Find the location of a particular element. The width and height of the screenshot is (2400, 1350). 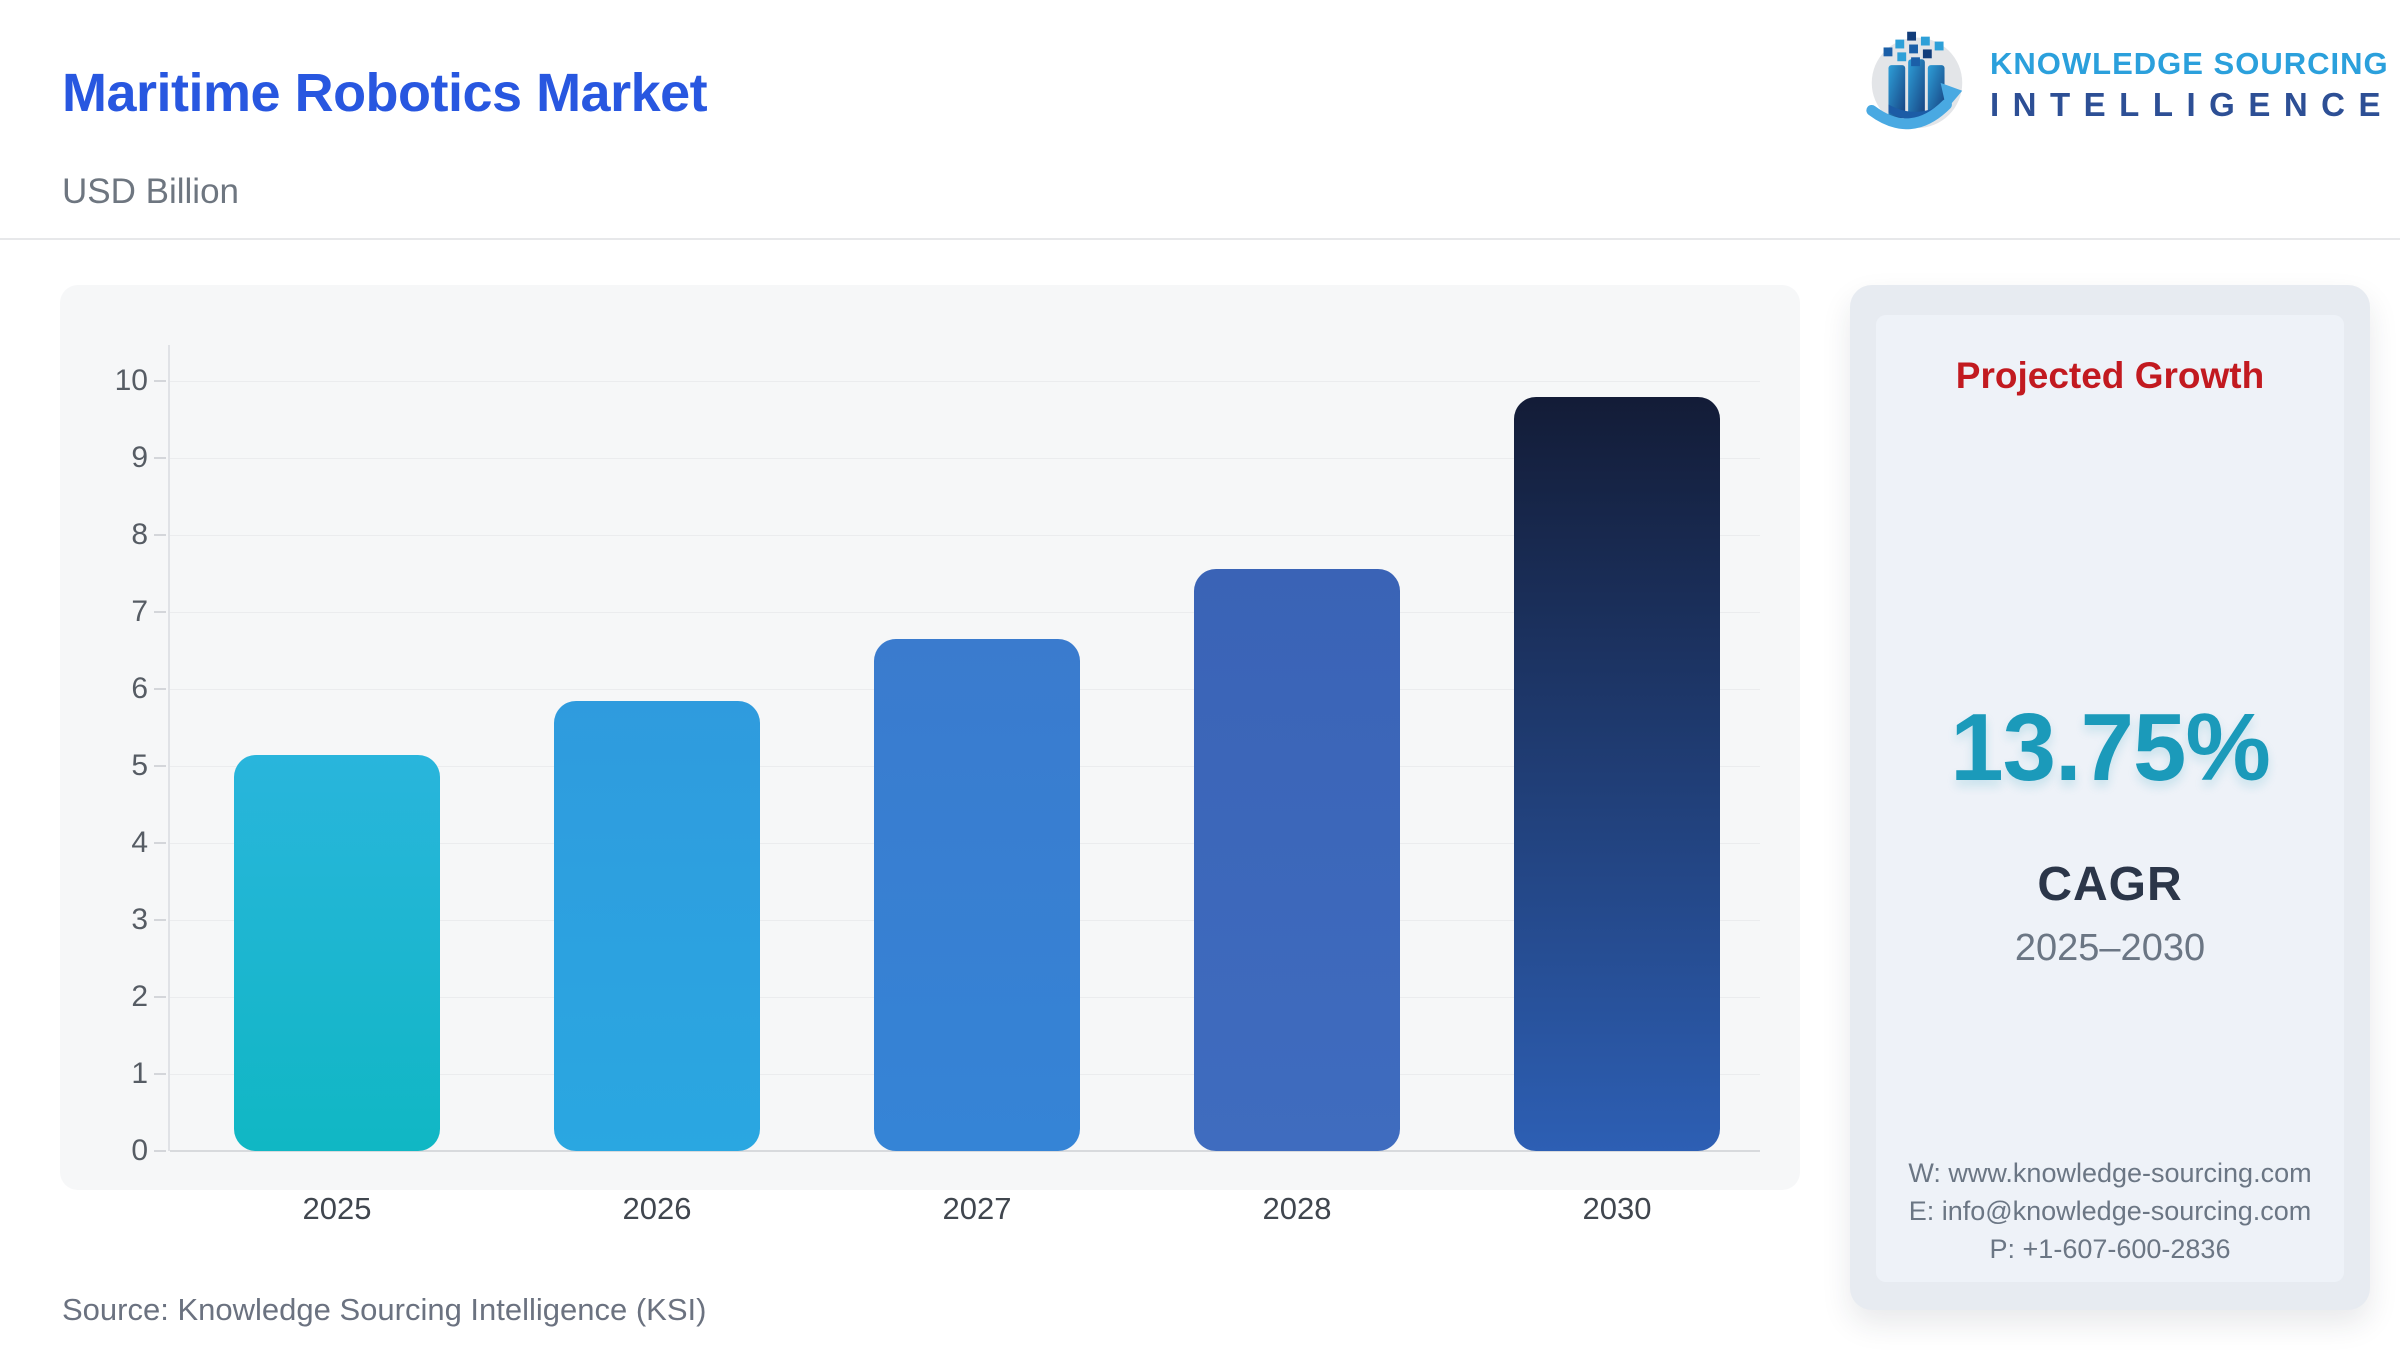

header-divider is located at coordinates (1200, 239).